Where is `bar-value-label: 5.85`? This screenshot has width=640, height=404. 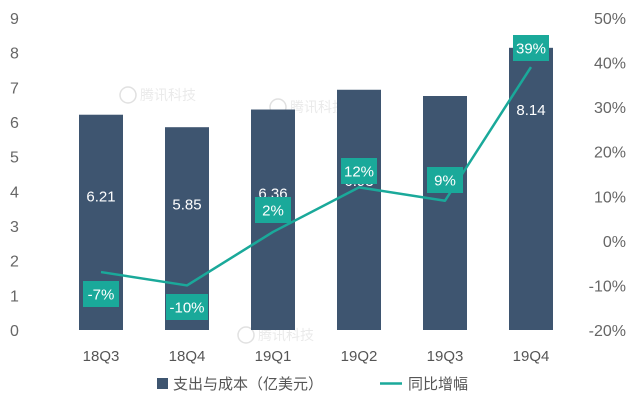 bar-value-label: 5.85 is located at coordinates (186, 204).